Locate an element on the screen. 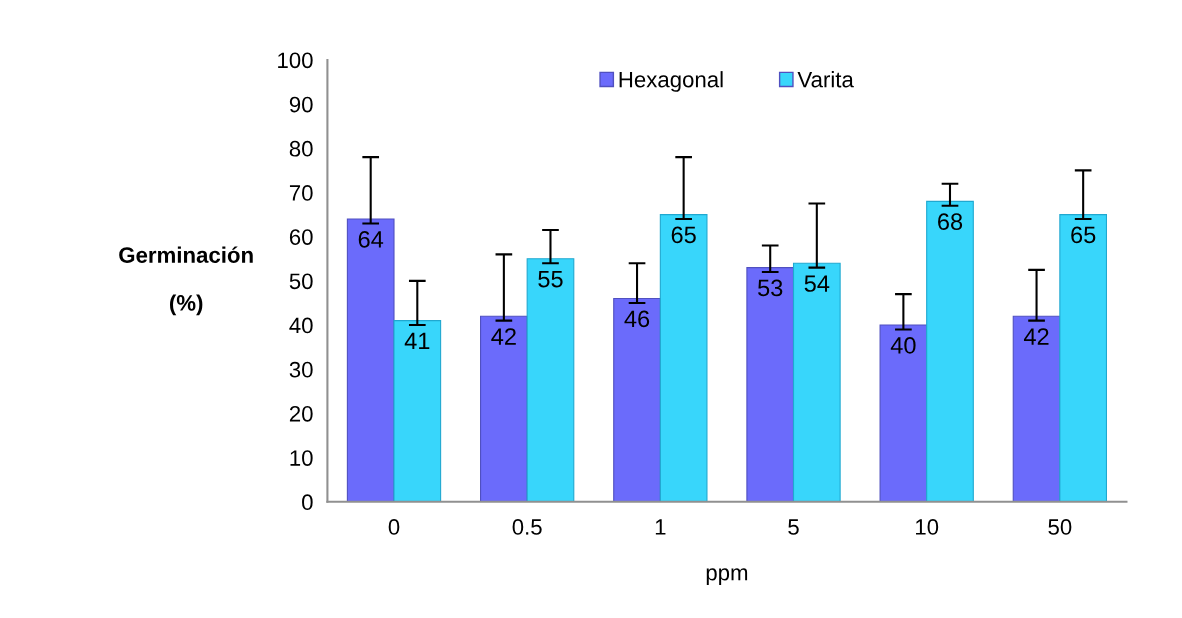 This screenshot has width=1182, height=618. data-label: 40 is located at coordinates (903, 345).